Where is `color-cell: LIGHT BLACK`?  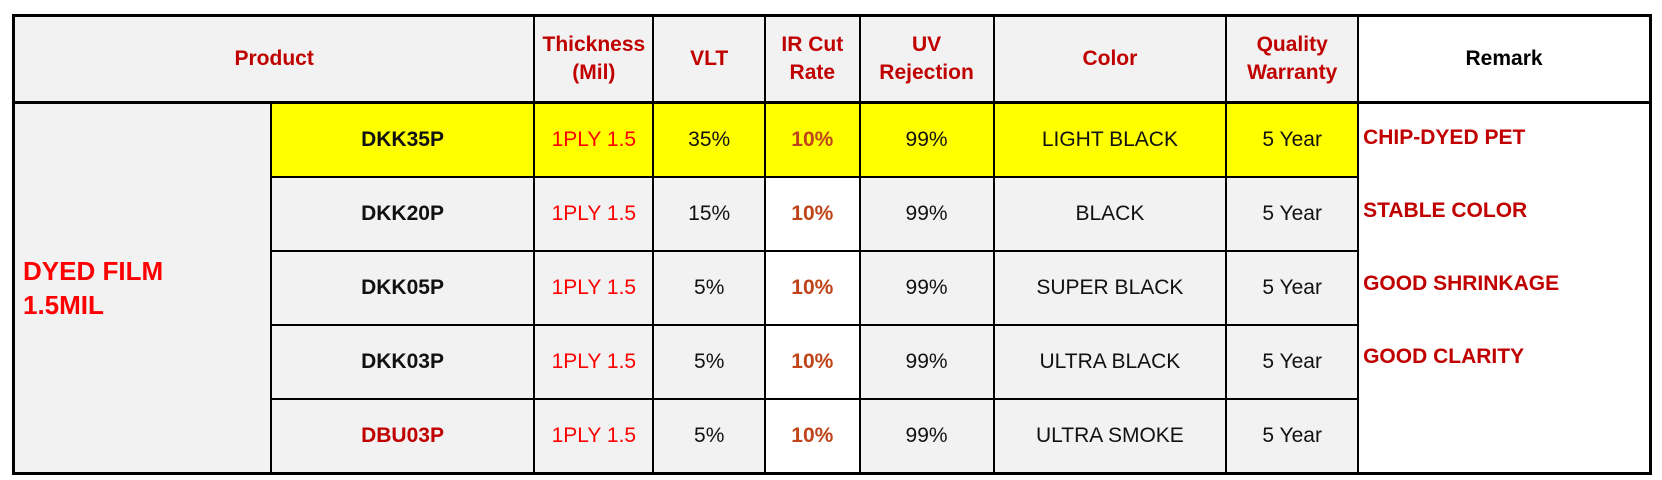 color-cell: LIGHT BLACK is located at coordinates (1110, 139).